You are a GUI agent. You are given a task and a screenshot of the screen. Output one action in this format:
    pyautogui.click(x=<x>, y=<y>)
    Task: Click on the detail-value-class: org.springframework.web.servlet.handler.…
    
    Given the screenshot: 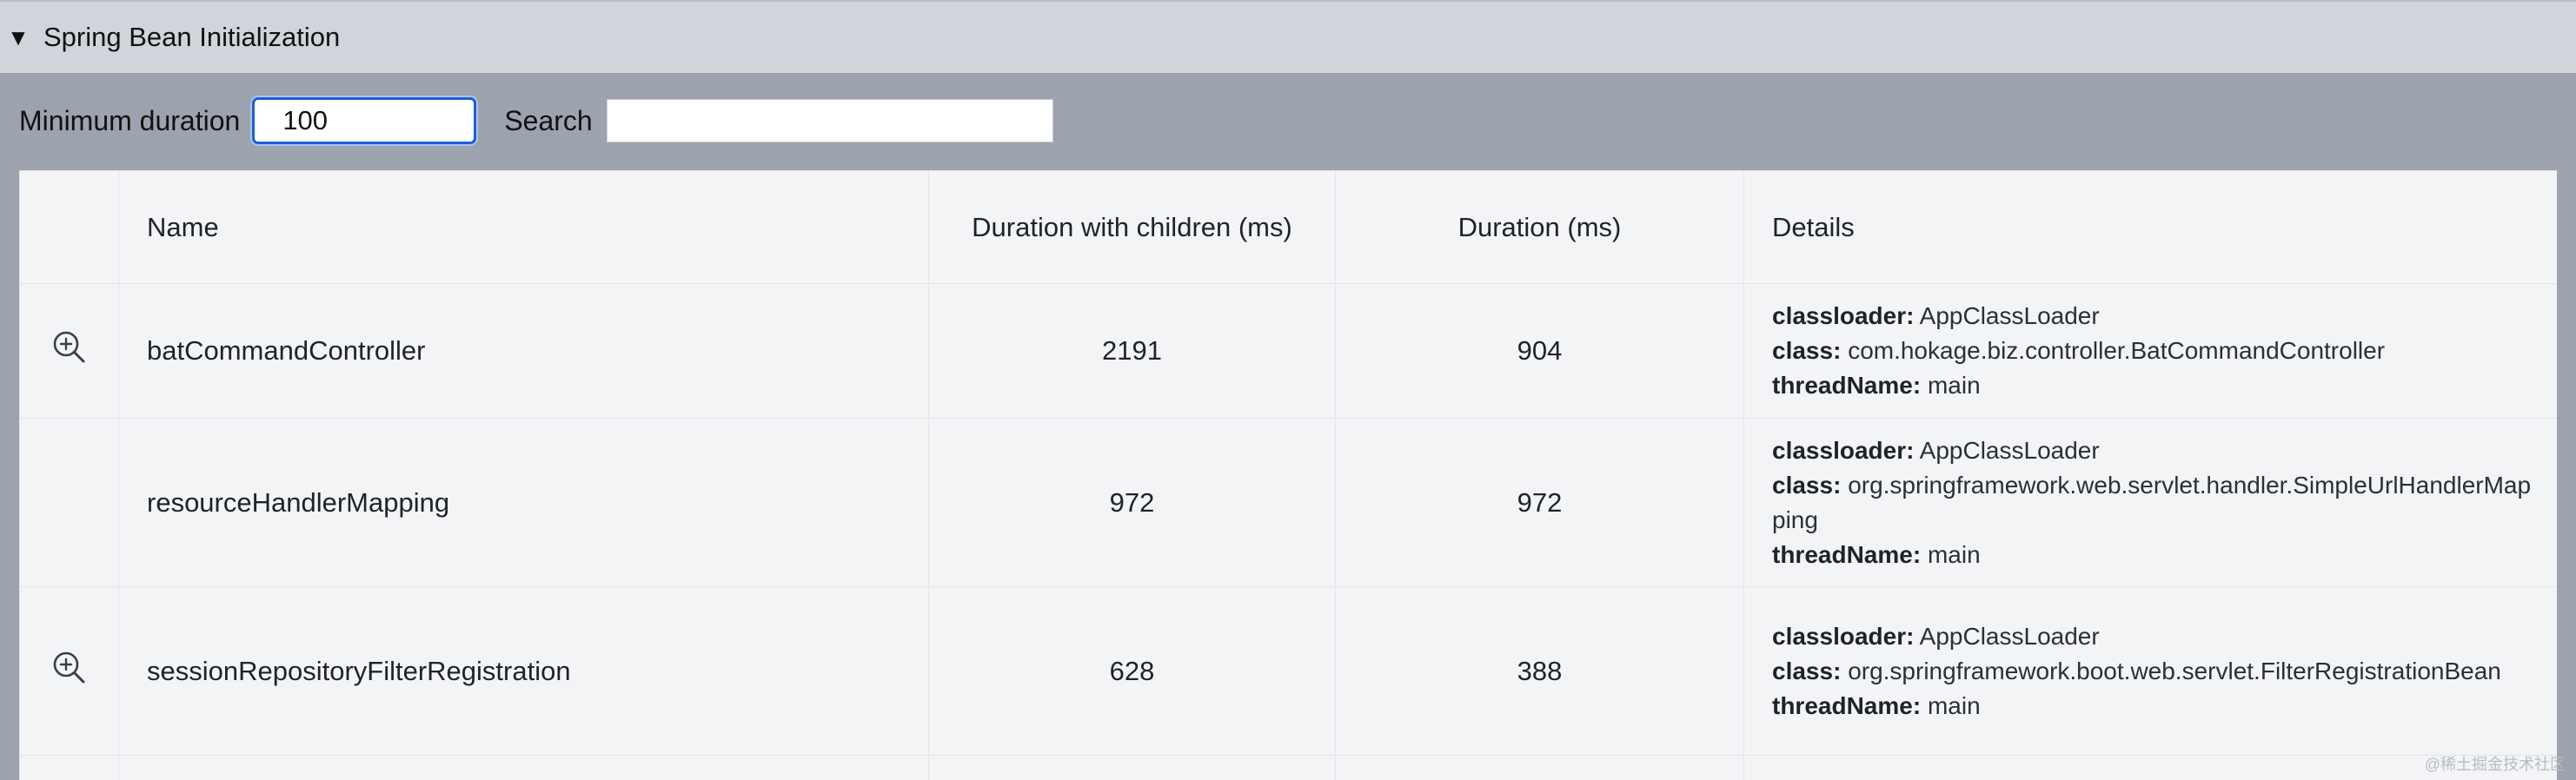 What is the action you would take?
    pyautogui.click(x=2152, y=502)
    